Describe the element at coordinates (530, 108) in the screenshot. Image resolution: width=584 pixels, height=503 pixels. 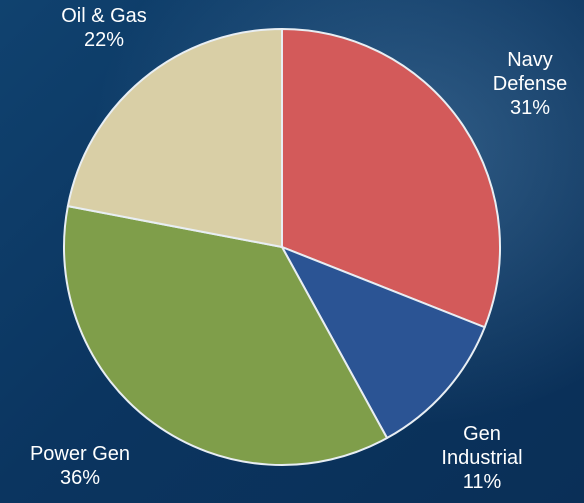
I see `slice-value-label: 31%` at that location.